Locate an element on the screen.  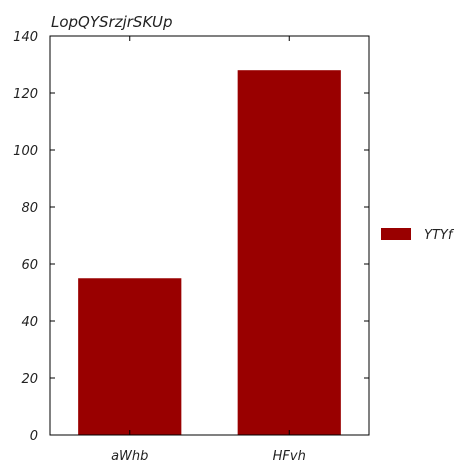
y-tick-label: 120 is located at coordinates (25, 94).